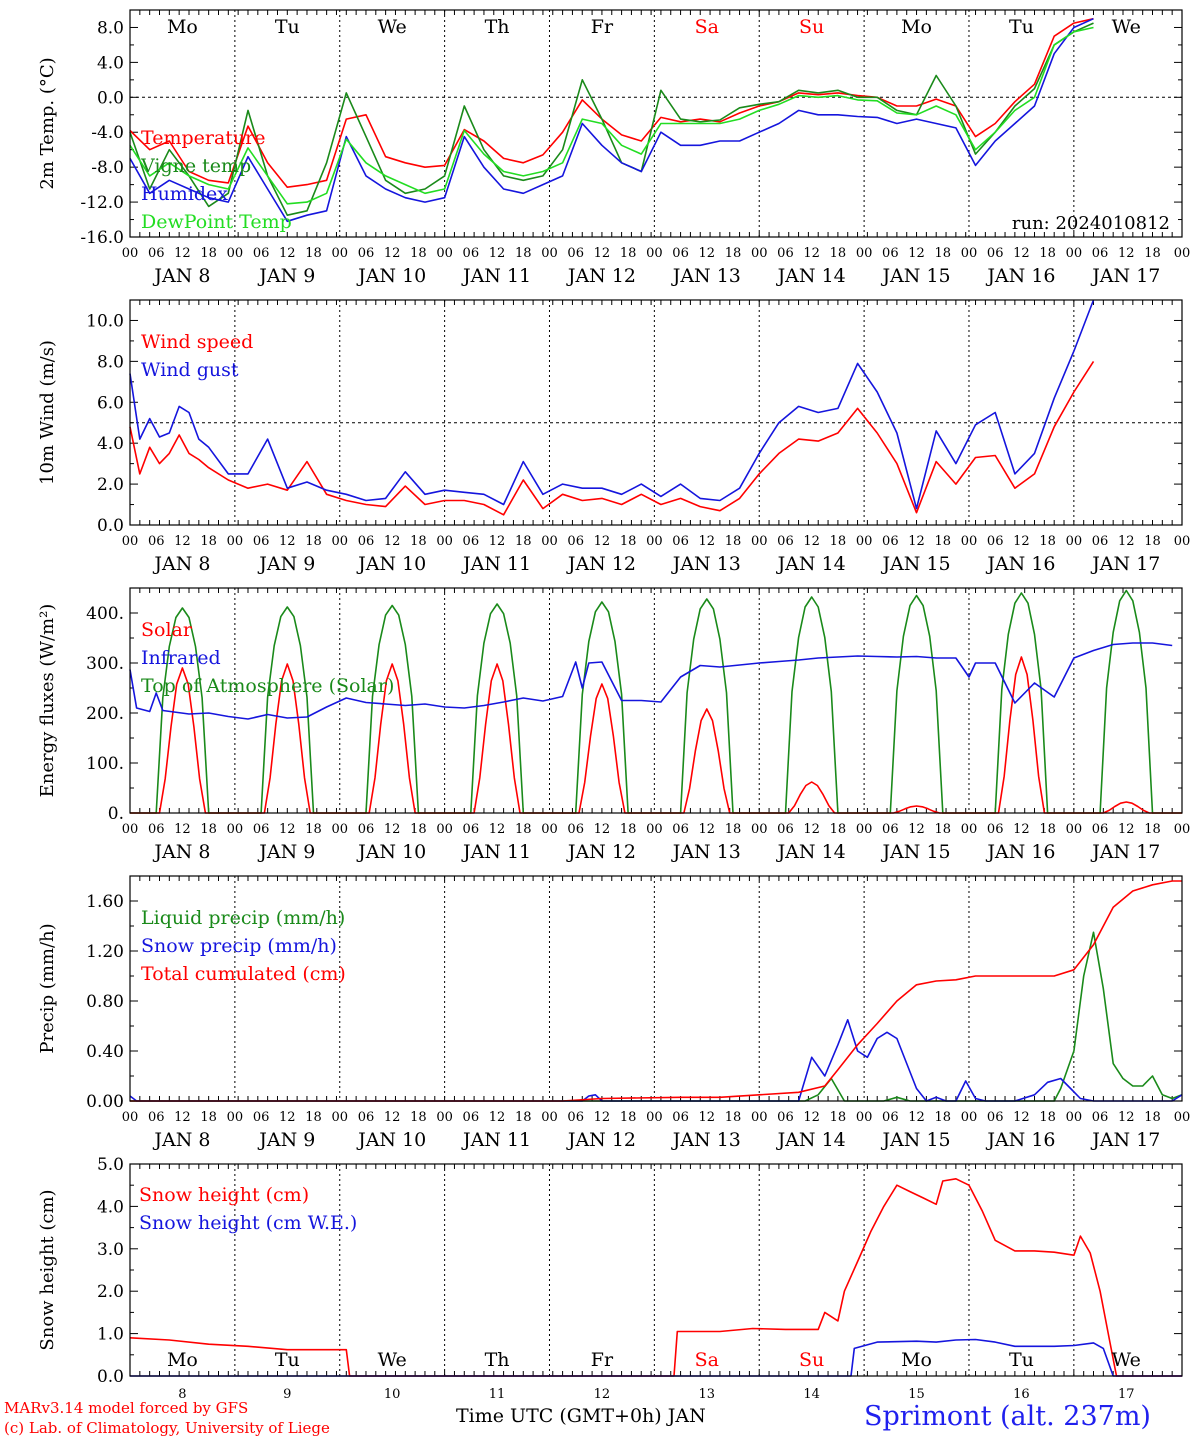 This screenshot has width=1194, height=1440. I want to click on date-label: JAN 15, so click(915, 1140).